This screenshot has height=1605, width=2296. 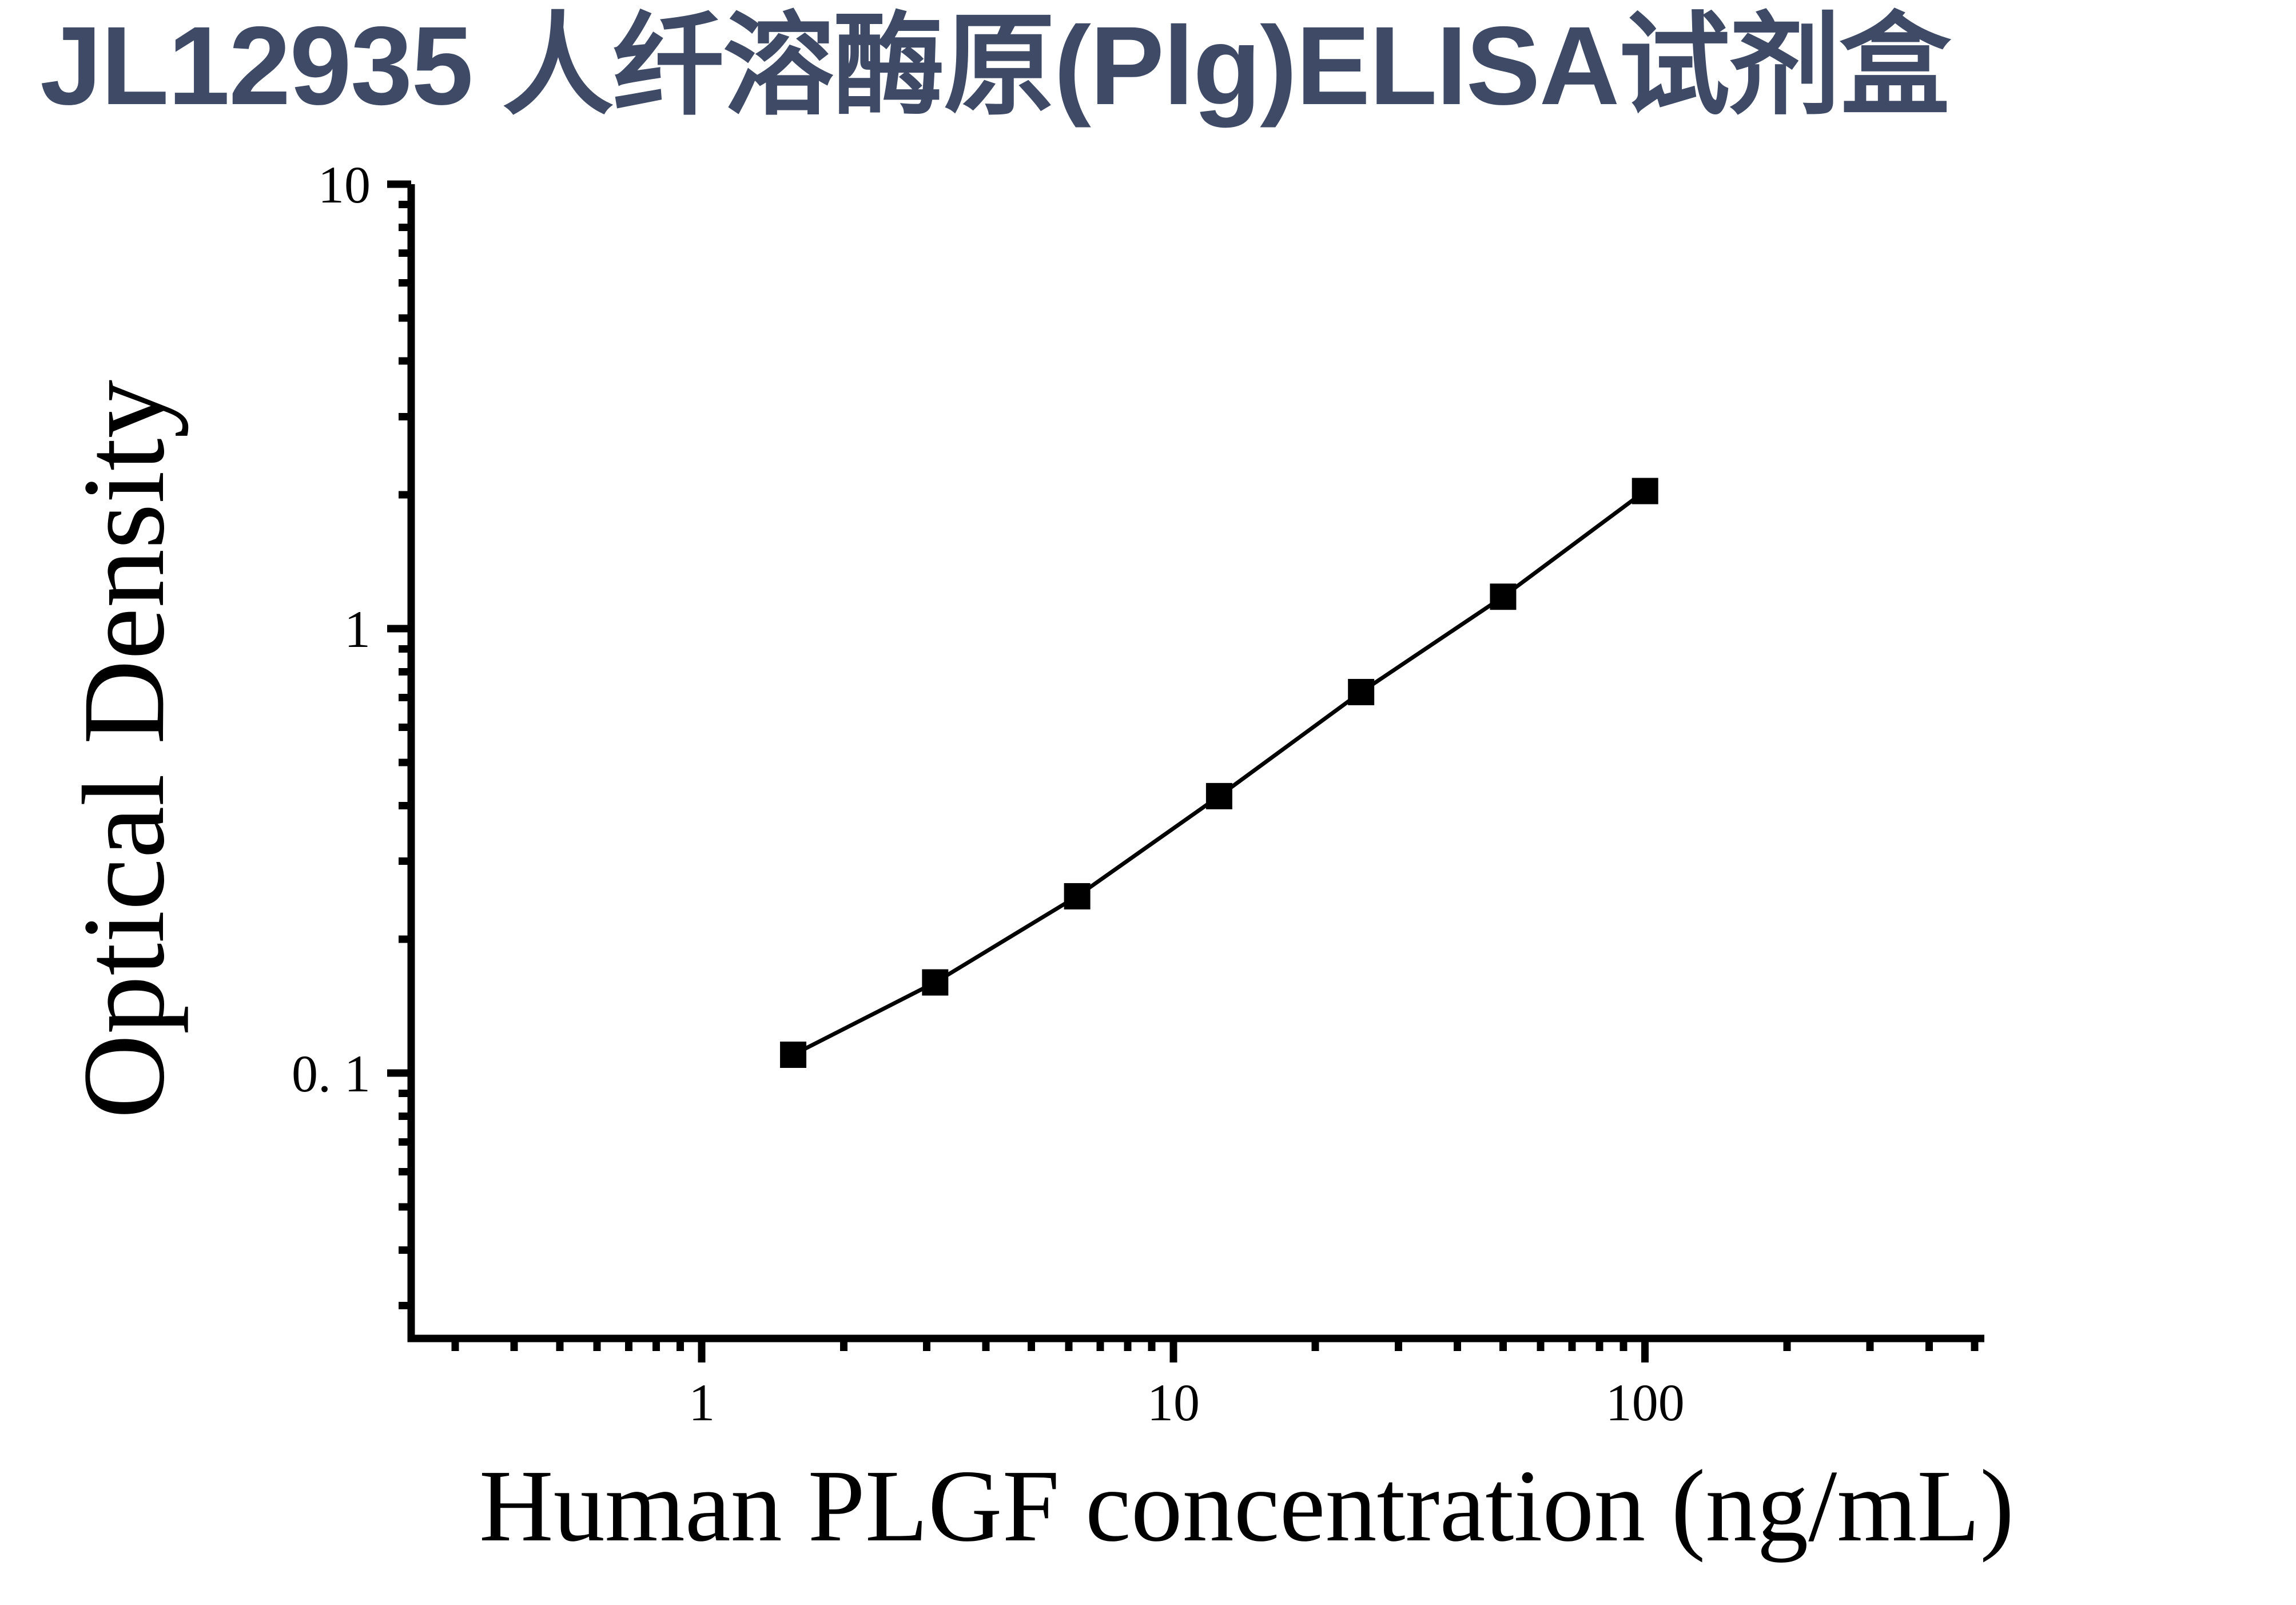 I want to click on x-tick-label: 100, so click(x=1646, y=1402).